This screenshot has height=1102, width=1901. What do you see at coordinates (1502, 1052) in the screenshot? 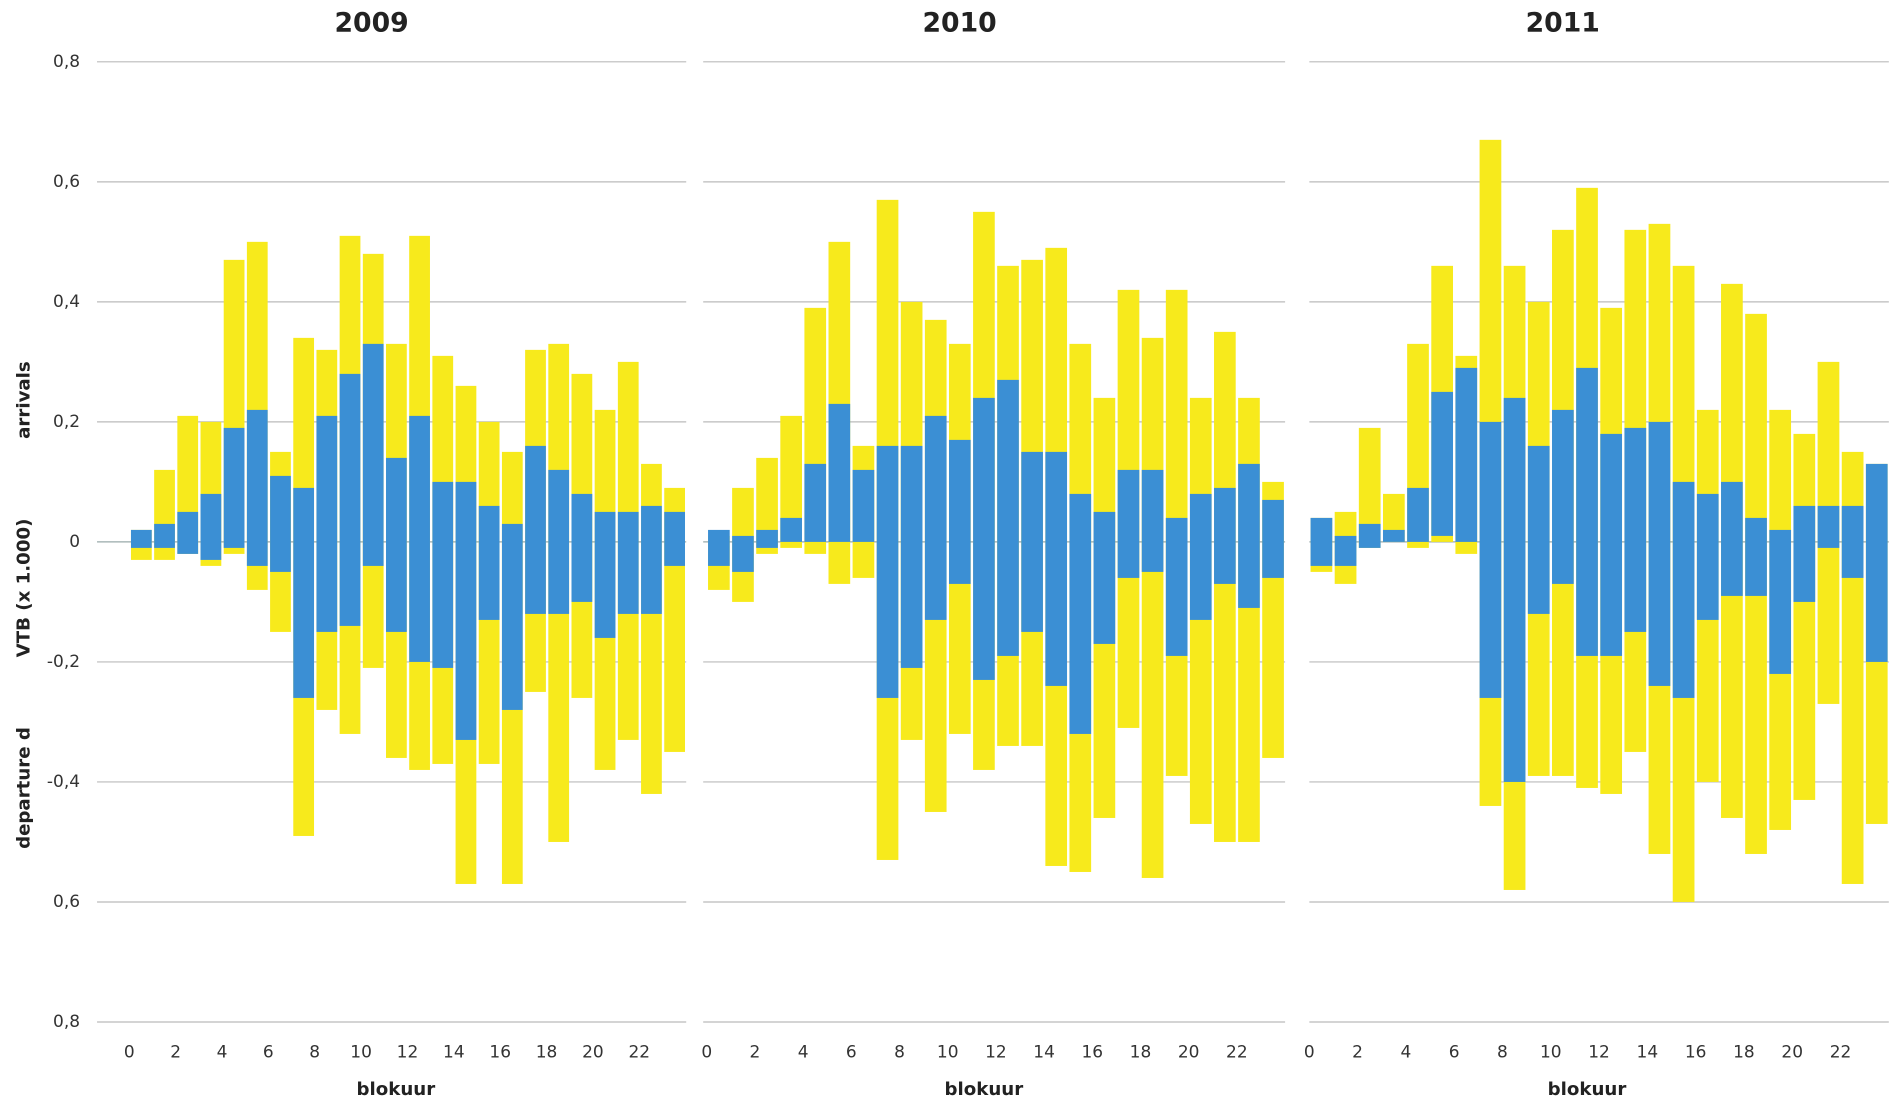
I see `x-tick-label: 8` at bounding box center [1502, 1052].